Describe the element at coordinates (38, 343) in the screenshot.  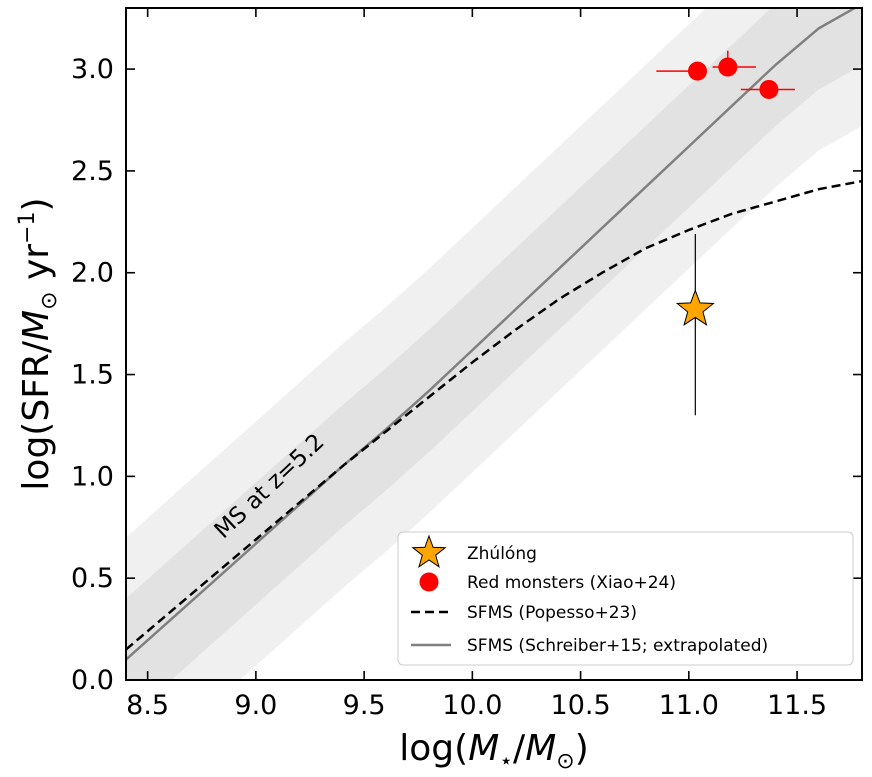
I see `y-axis-label: log(SFR/M⊙ yr−1)` at that location.